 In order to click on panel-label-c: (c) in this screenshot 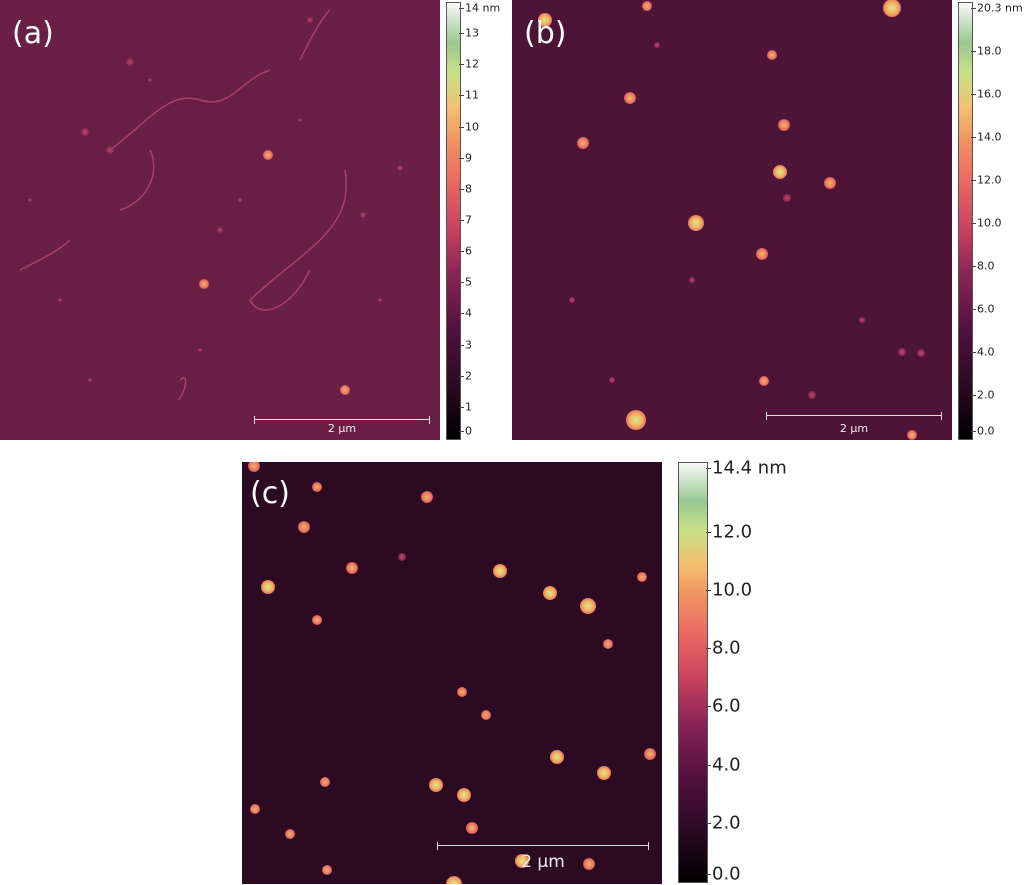, I will do `click(270, 493)`.